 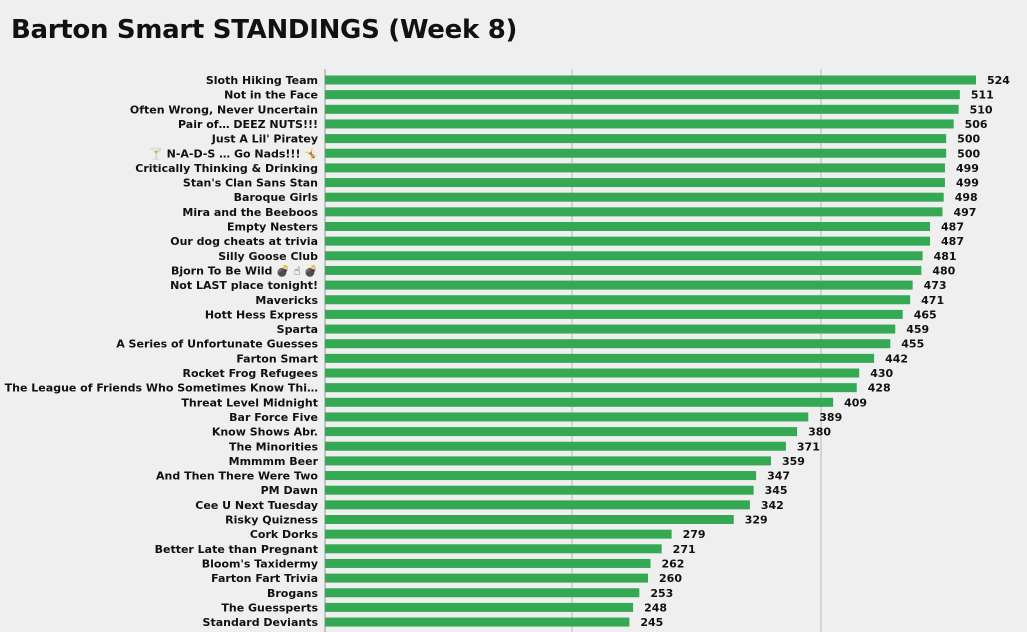 I want to click on category-label: Brogans, so click(x=292, y=593).